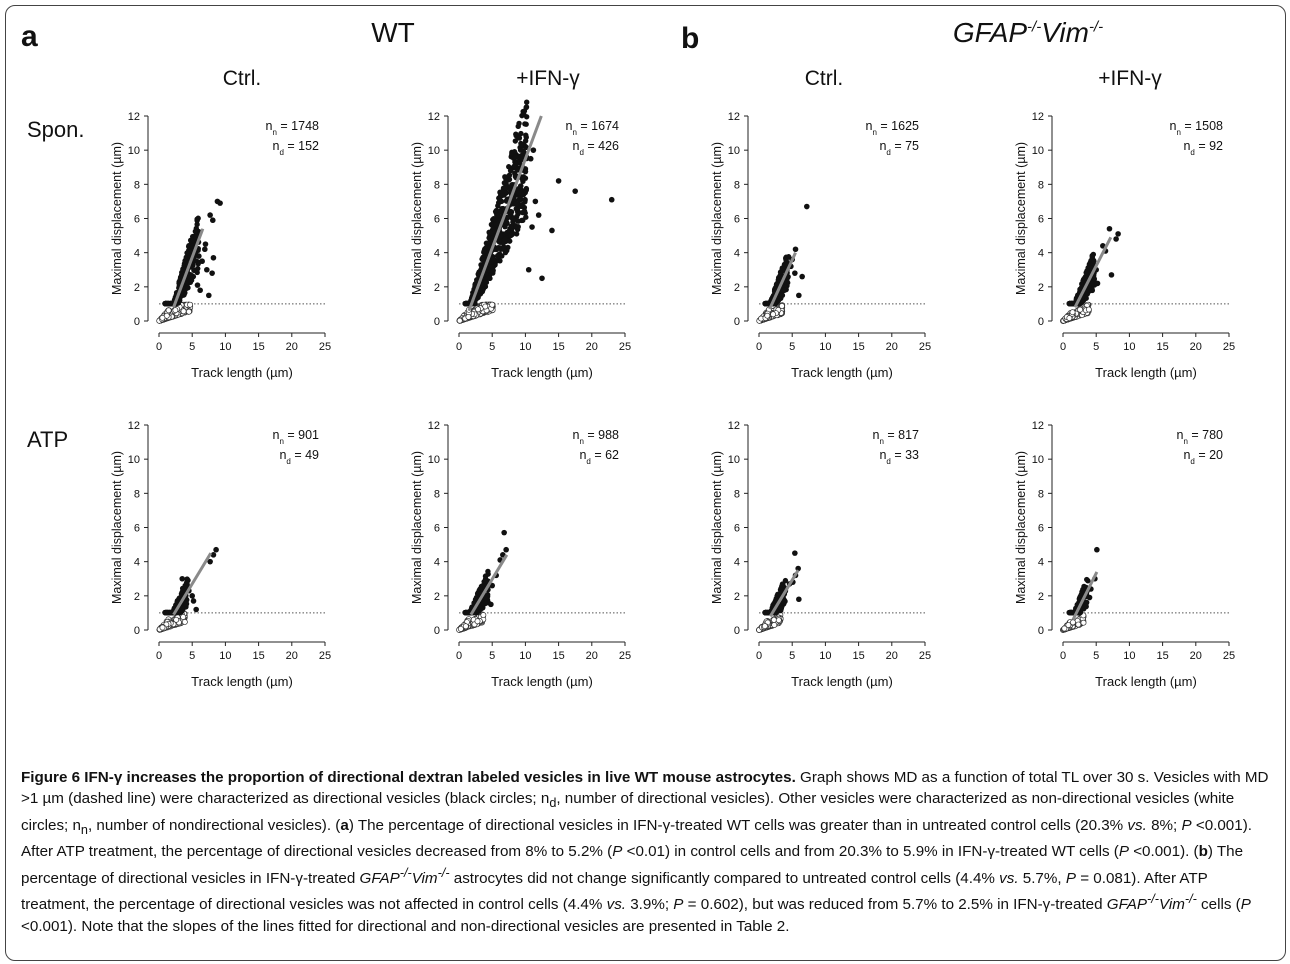 The height and width of the screenshot is (964, 1290). What do you see at coordinates (599, 457) in the screenshot?
I see `n-directional-label: nd = 62` at bounding box center [599, 457].